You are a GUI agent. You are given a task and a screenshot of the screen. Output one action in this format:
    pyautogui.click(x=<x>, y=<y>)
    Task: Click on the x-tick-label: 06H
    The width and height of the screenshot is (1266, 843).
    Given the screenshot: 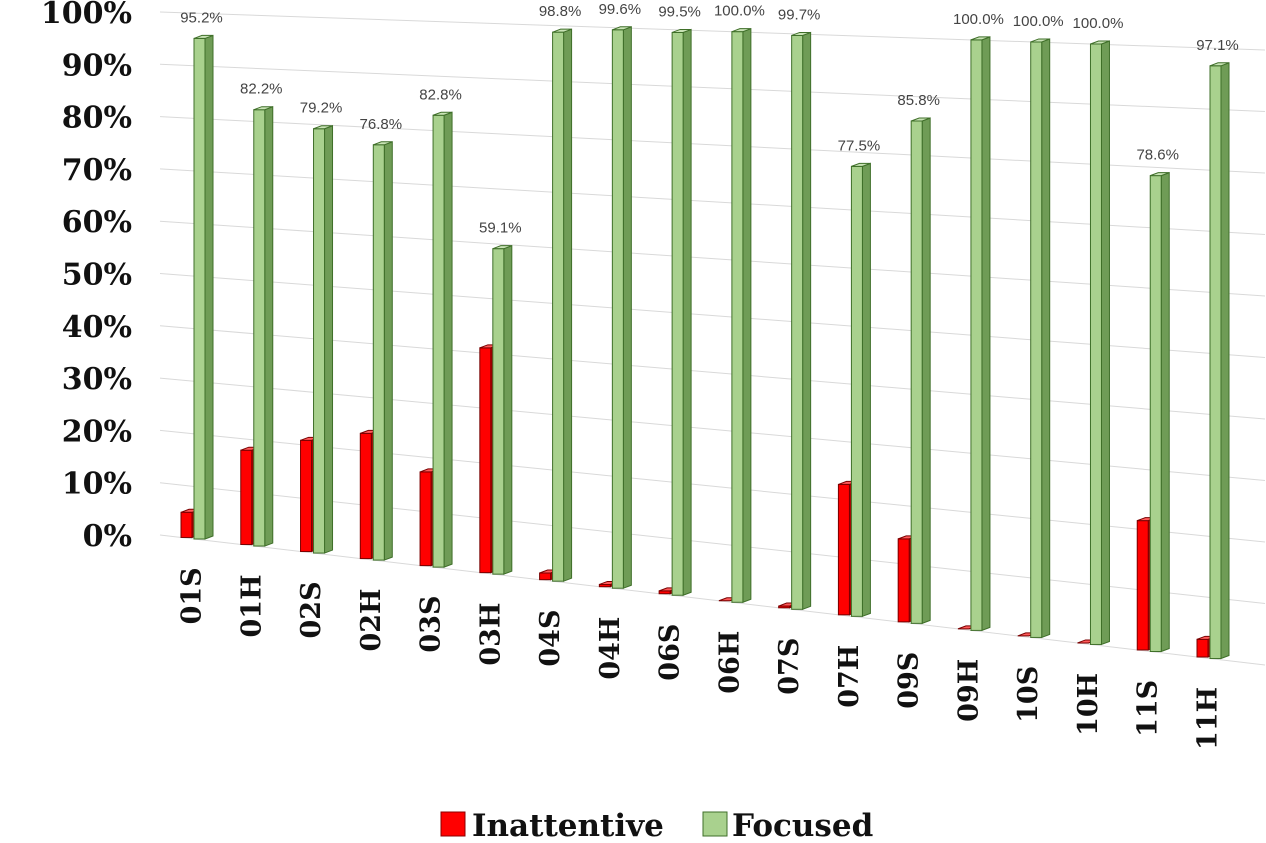 What is the action you would take?
    pyautogui.click(x=729, y=662)
    